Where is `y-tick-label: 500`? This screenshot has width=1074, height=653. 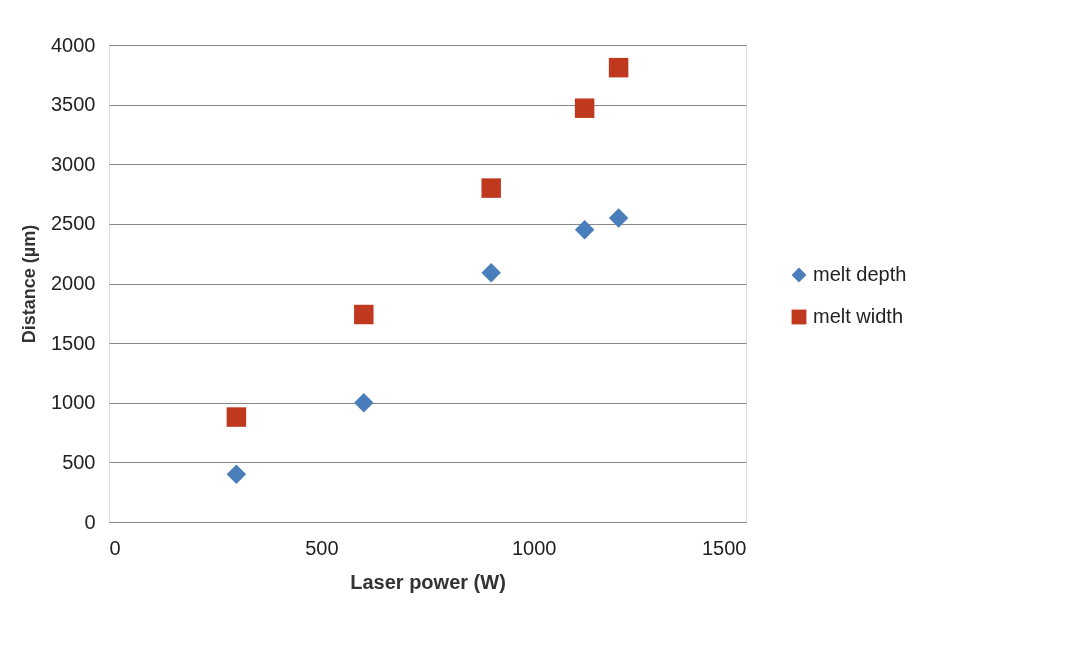
y-tick-label: 500 is located at coordinates (79, 461).